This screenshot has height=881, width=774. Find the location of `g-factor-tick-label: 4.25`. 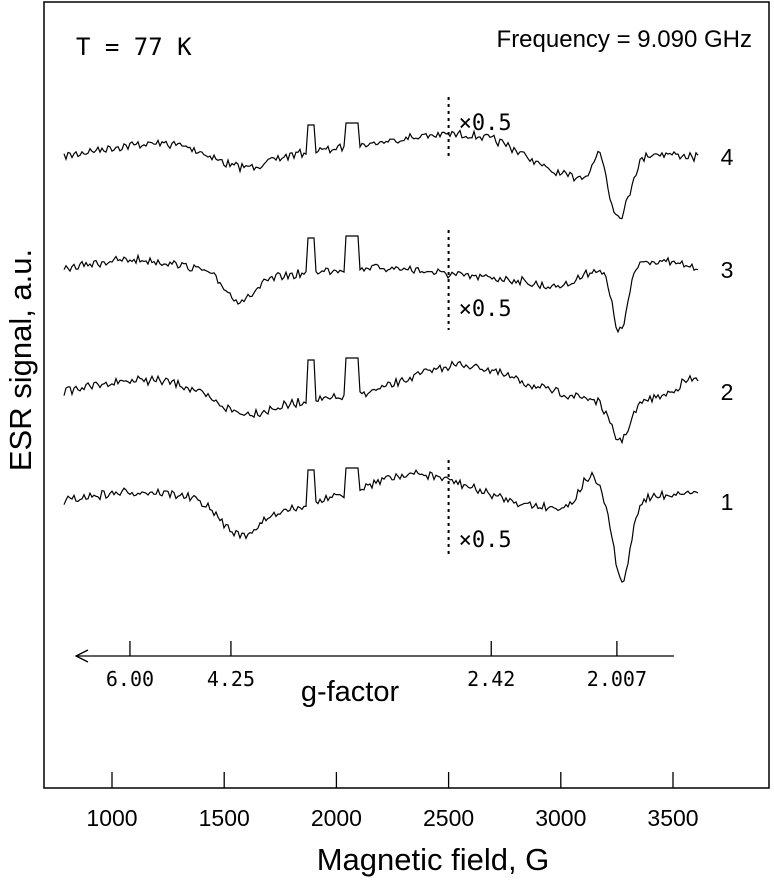

g-factor-tick-label: 4.25 is located at coordinates (231, 679).